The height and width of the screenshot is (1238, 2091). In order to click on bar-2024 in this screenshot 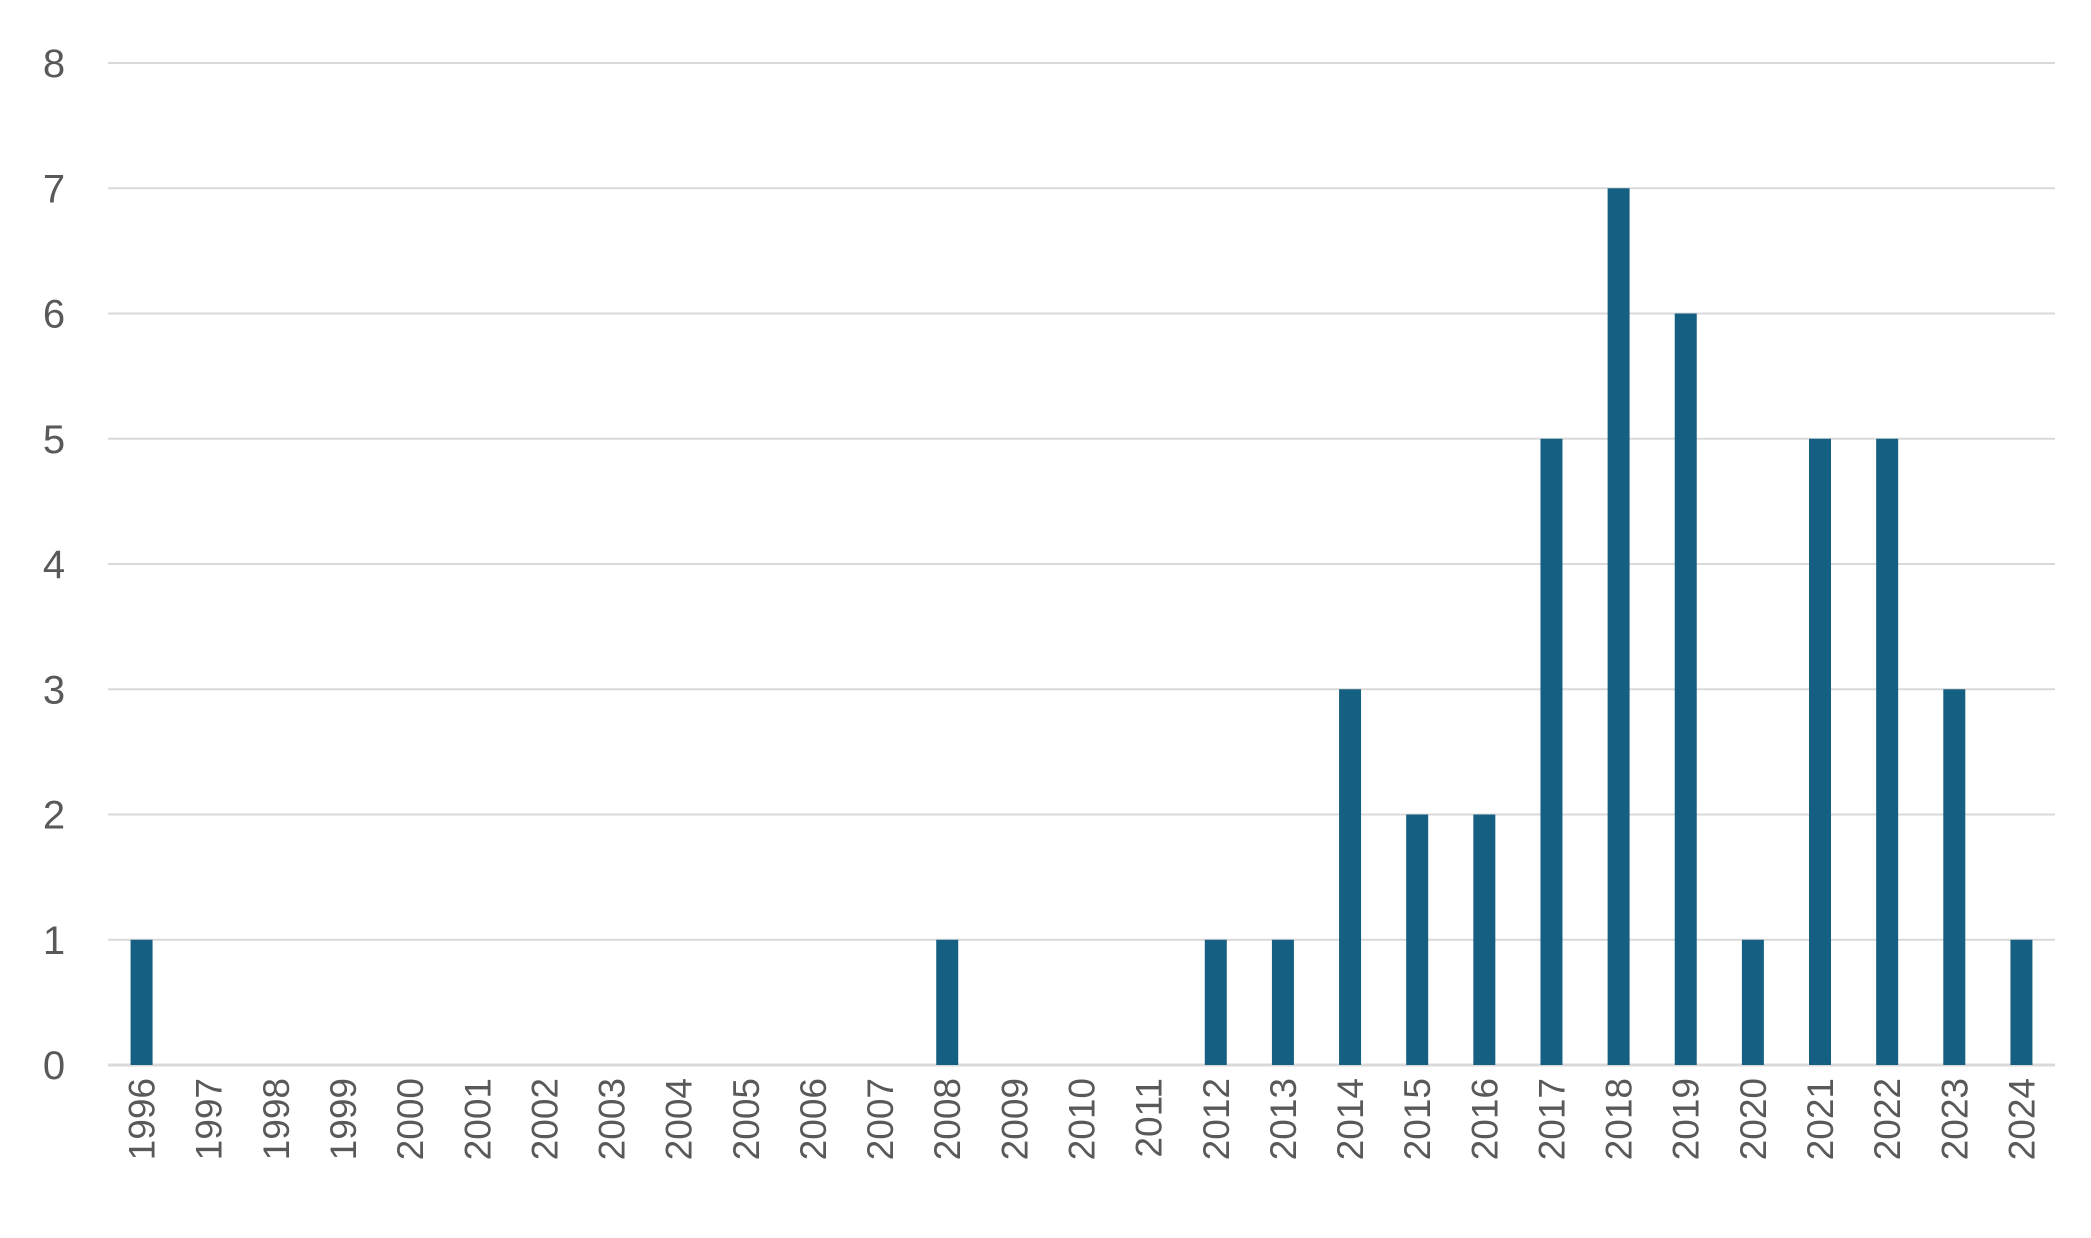, I will do `click(2021, 1002)`.